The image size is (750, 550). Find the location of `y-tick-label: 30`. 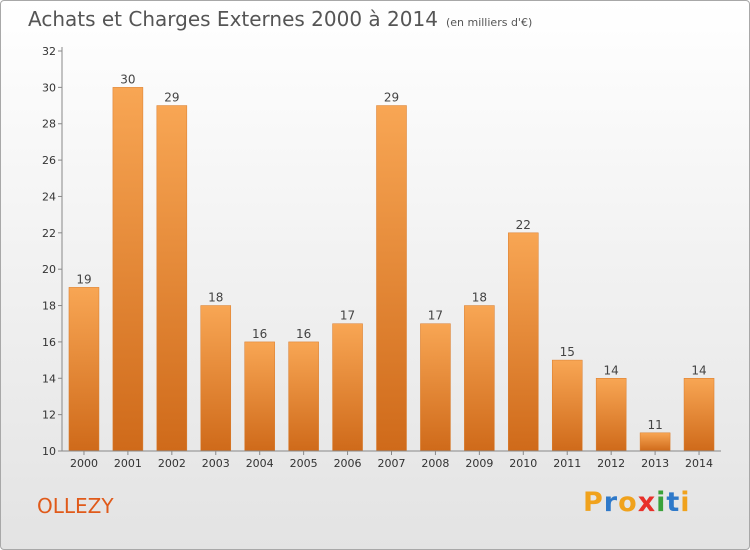

y-tick-label: 30 is located at coordinates (49, 87).